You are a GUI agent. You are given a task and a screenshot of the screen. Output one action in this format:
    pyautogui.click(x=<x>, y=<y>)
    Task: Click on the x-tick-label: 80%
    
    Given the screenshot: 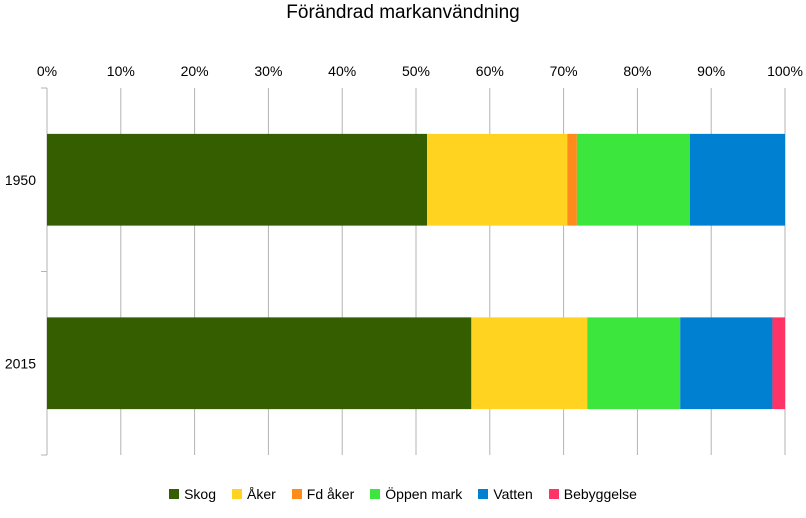 What is the action you would take?
    pyautogui.click(x=637, y=71)
    